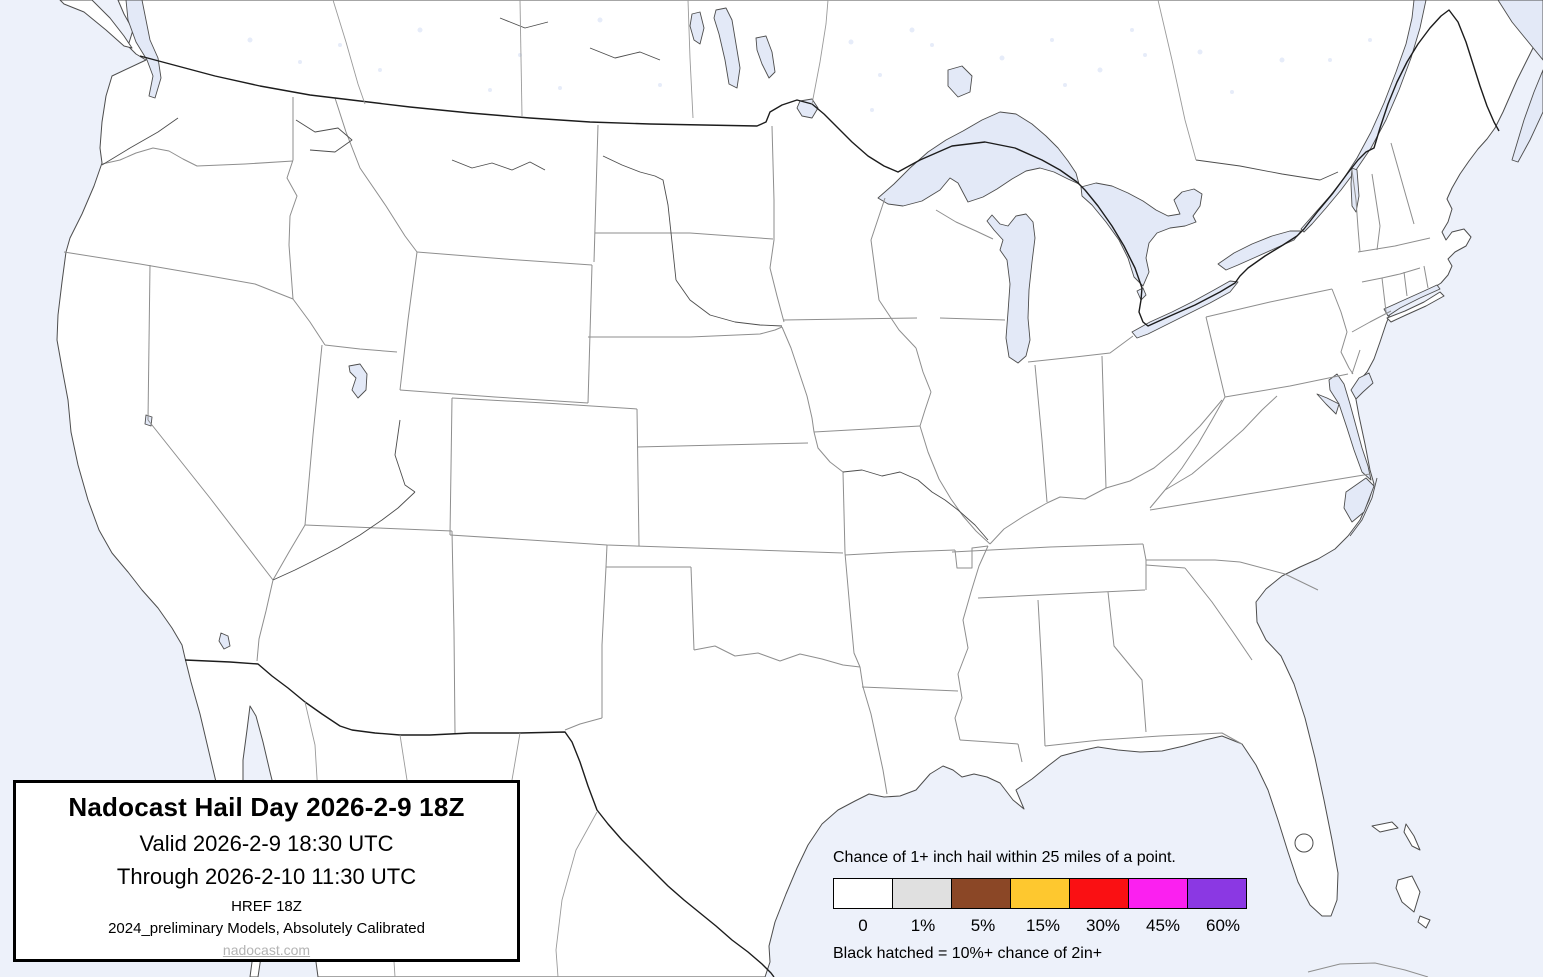 This screenshot has width=1543, height=977. I want to click on colorado-river, so click(344, 536).